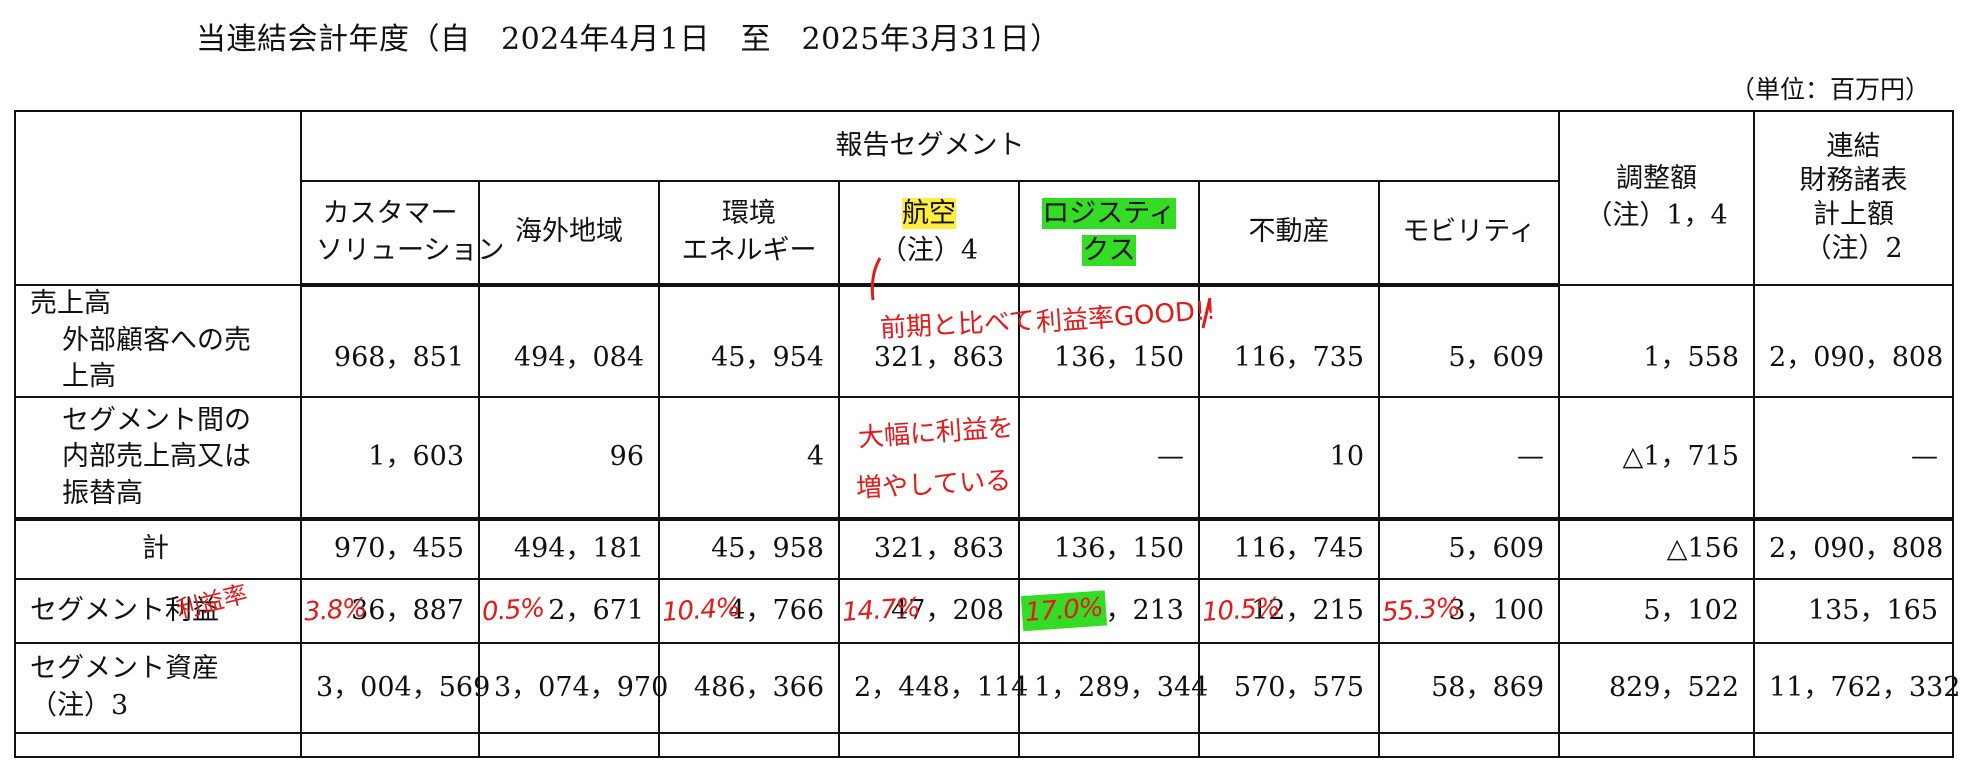 Image resolution: width=1964 pixels, height=774 pixels. I want to click on intersegment-value: 96, so click(569, 459).